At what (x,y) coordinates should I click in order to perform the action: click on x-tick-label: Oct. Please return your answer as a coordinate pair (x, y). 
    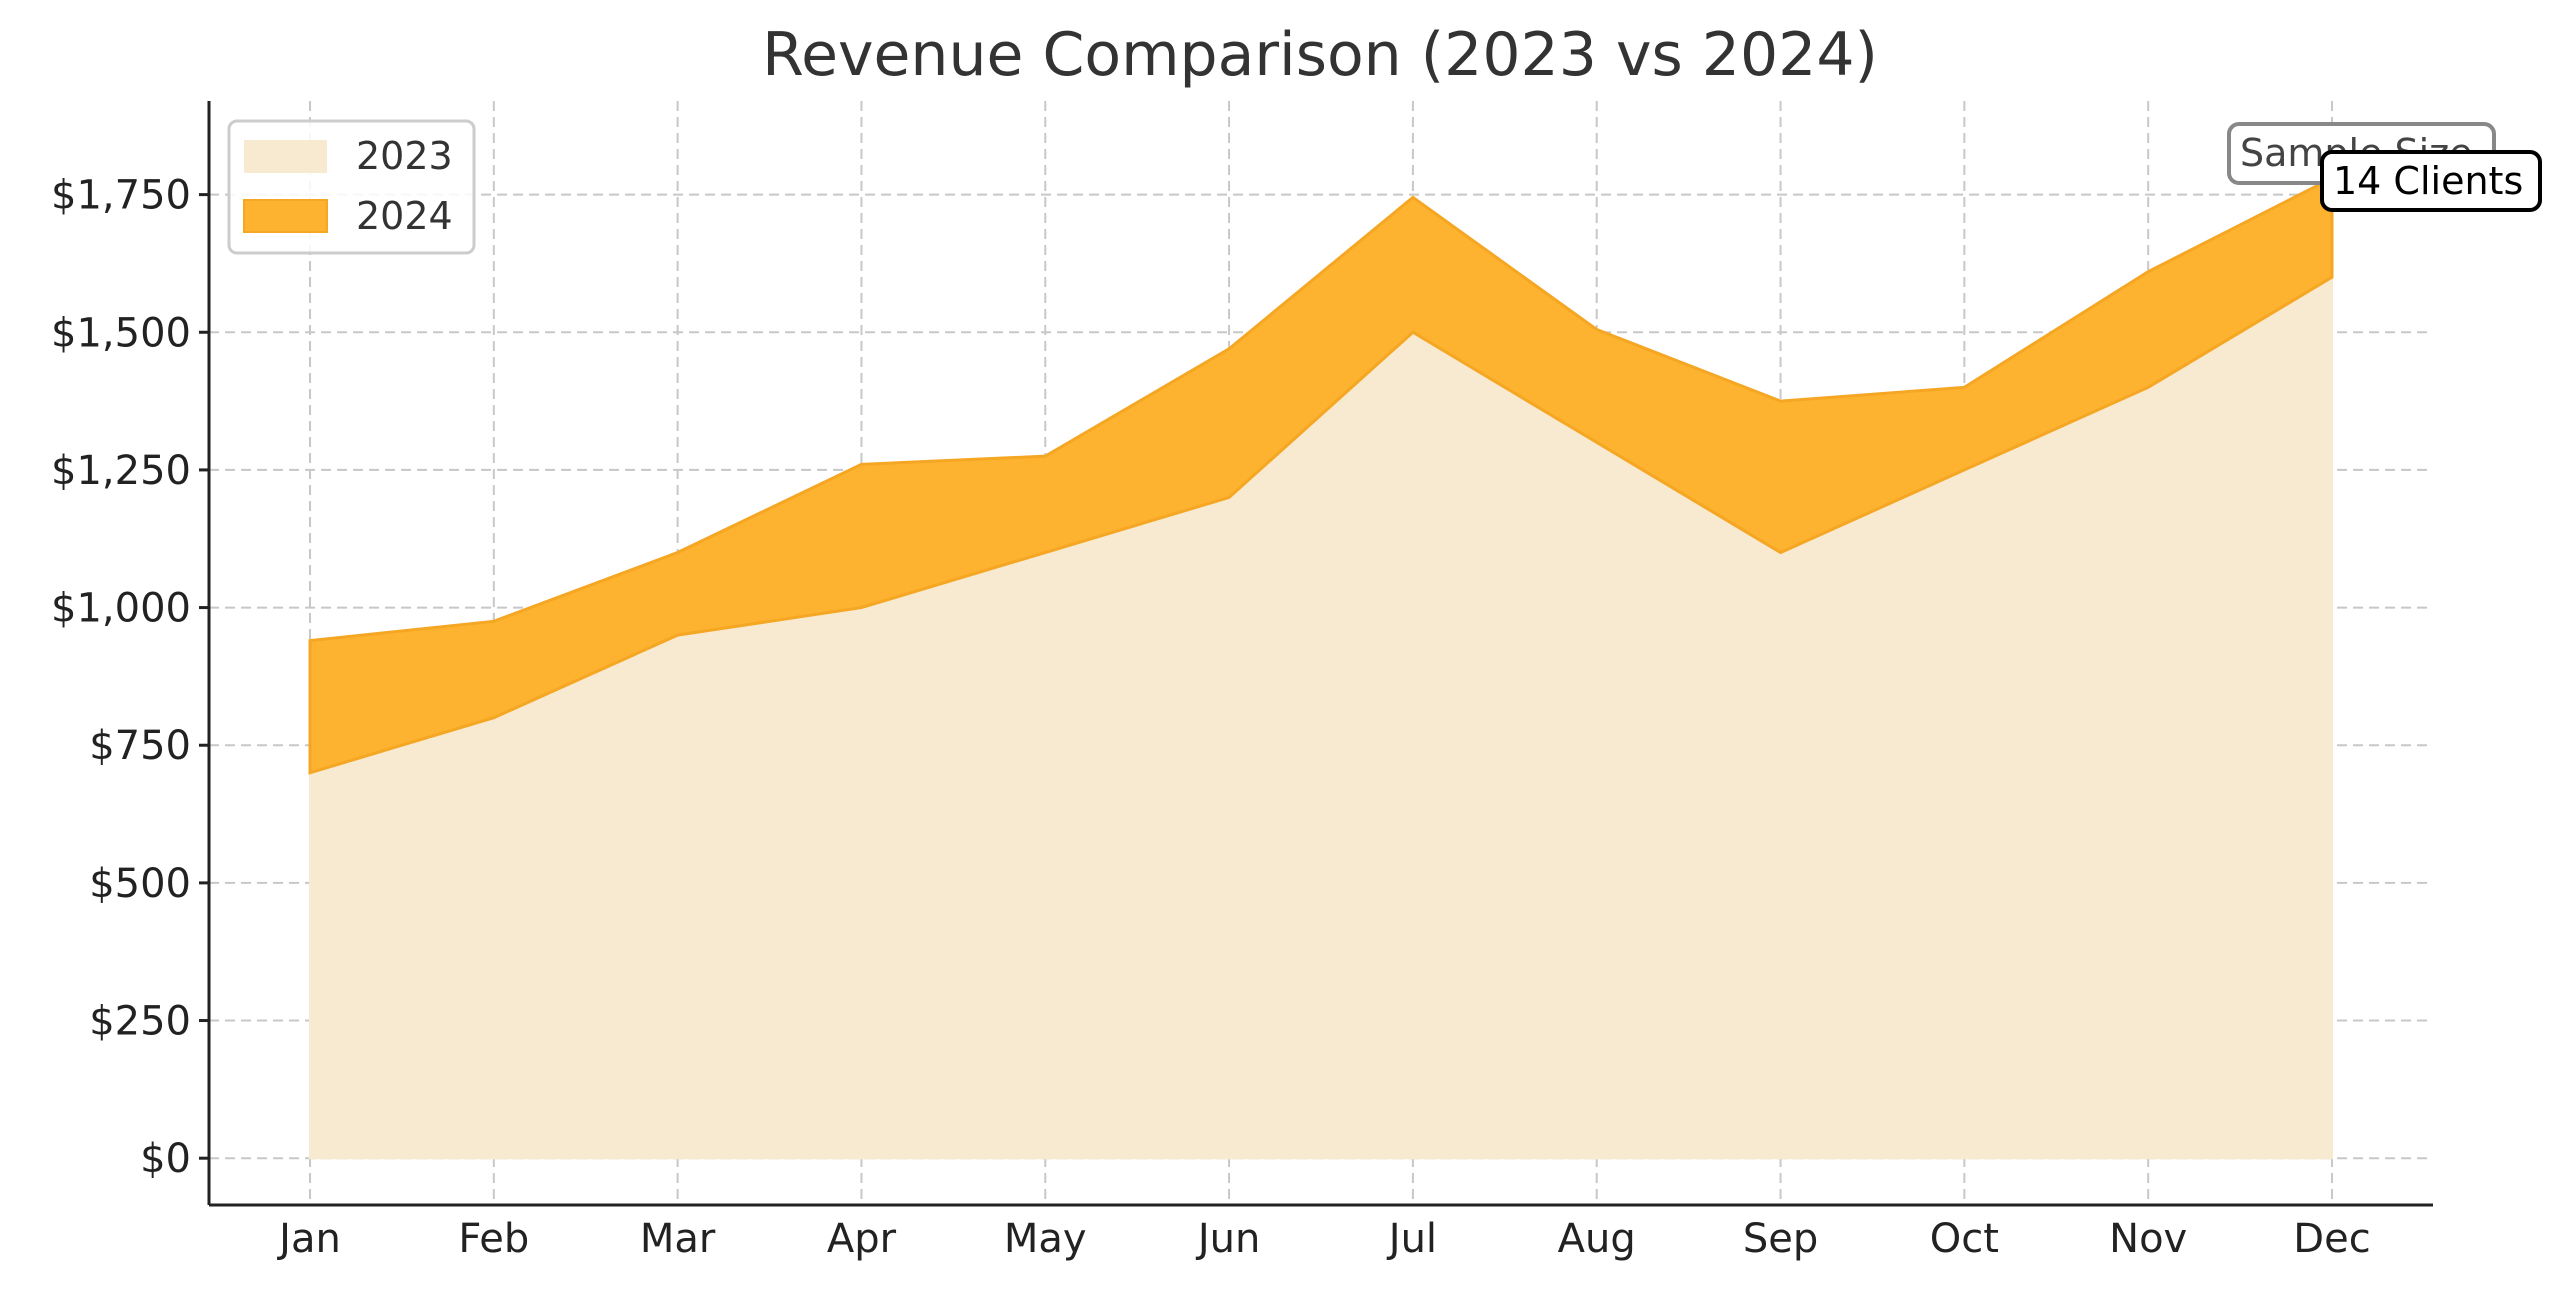
    Looking at the image, I should click on (1964, 1239).